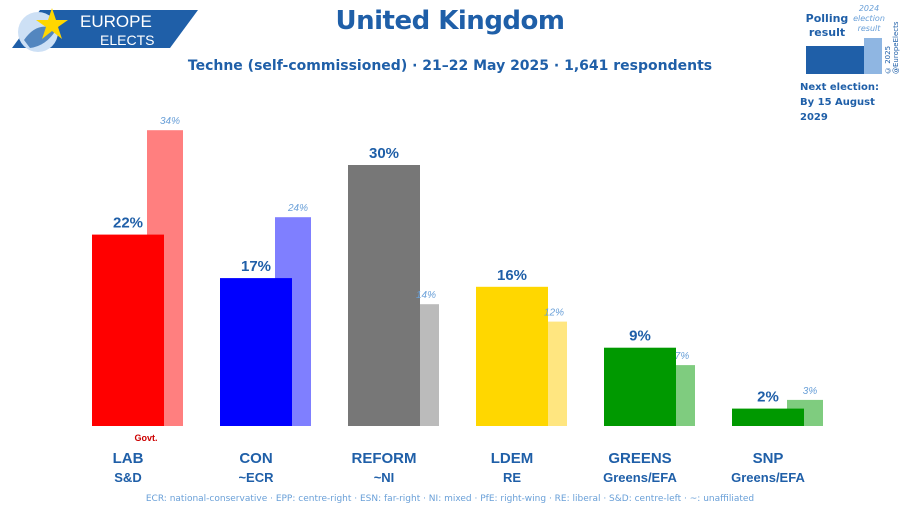 This screenshot has height=519, width=900. I want to click on star-icon, so click(52, 23).